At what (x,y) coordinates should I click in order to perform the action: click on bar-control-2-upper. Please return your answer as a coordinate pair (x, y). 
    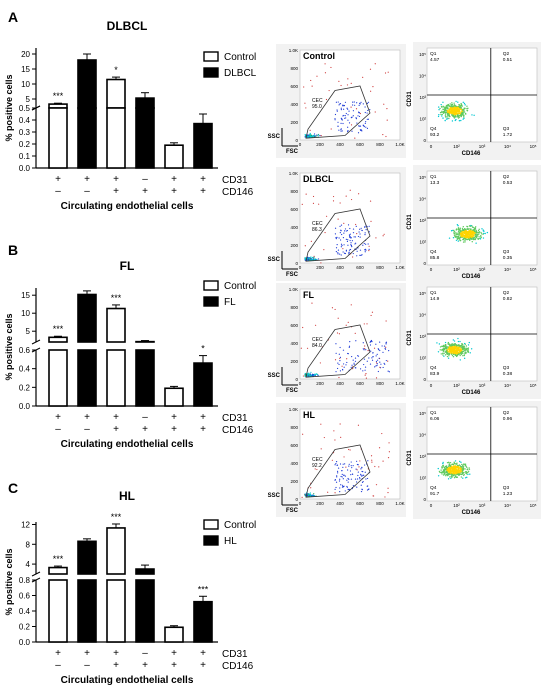
    Looking at the image, I should click on (116, 551).